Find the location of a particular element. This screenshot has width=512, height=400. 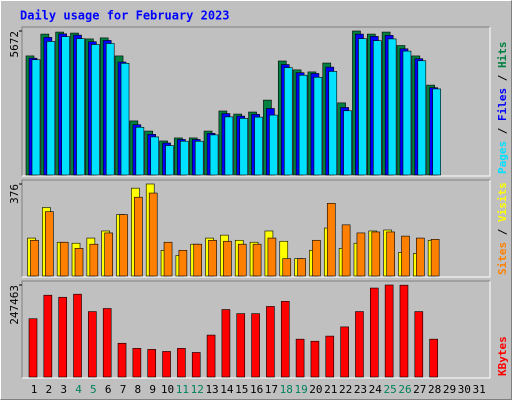

x-tick-label: 19 is located at coordinates (300, 389).